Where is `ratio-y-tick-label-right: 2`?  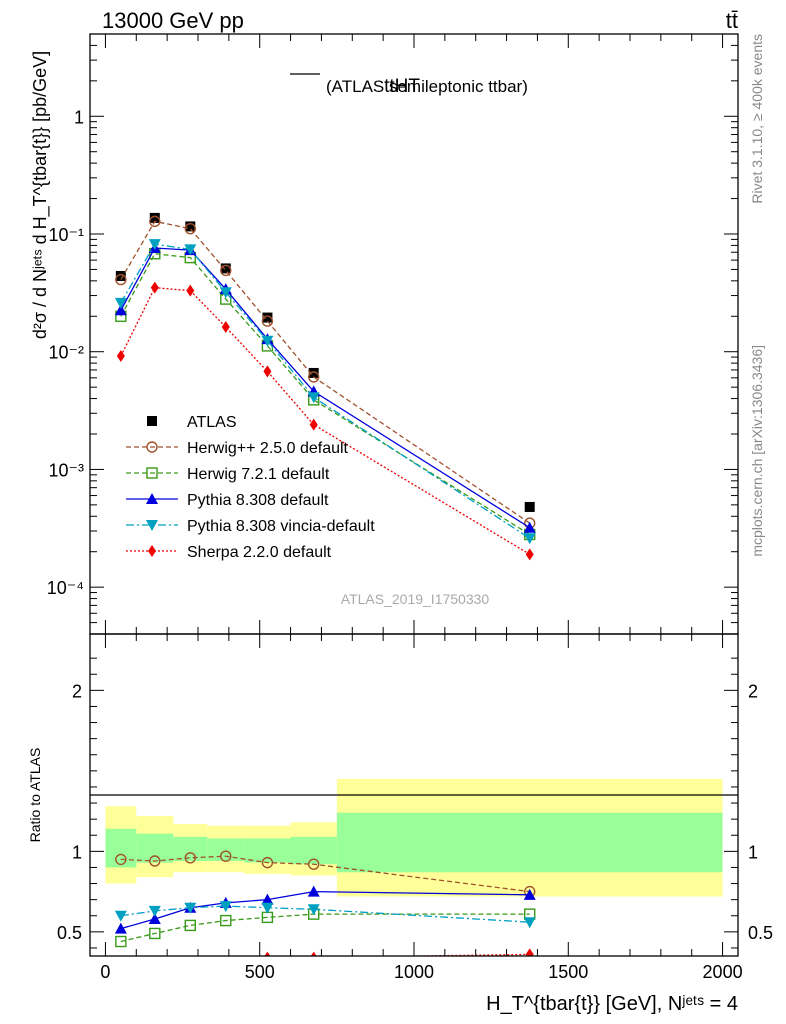
ratio-y-tick-label-right: 2 is located at coordinates (753, 691).